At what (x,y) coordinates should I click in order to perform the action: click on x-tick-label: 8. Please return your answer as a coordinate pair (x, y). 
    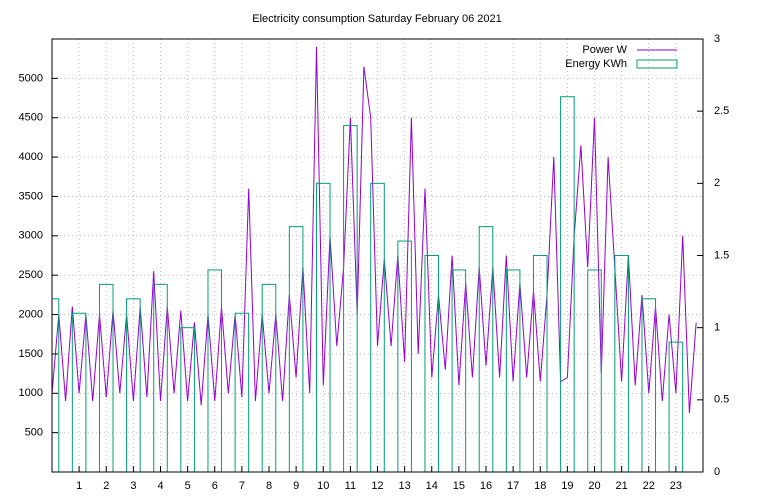
    Looking at the image, I should click on (269, 486).